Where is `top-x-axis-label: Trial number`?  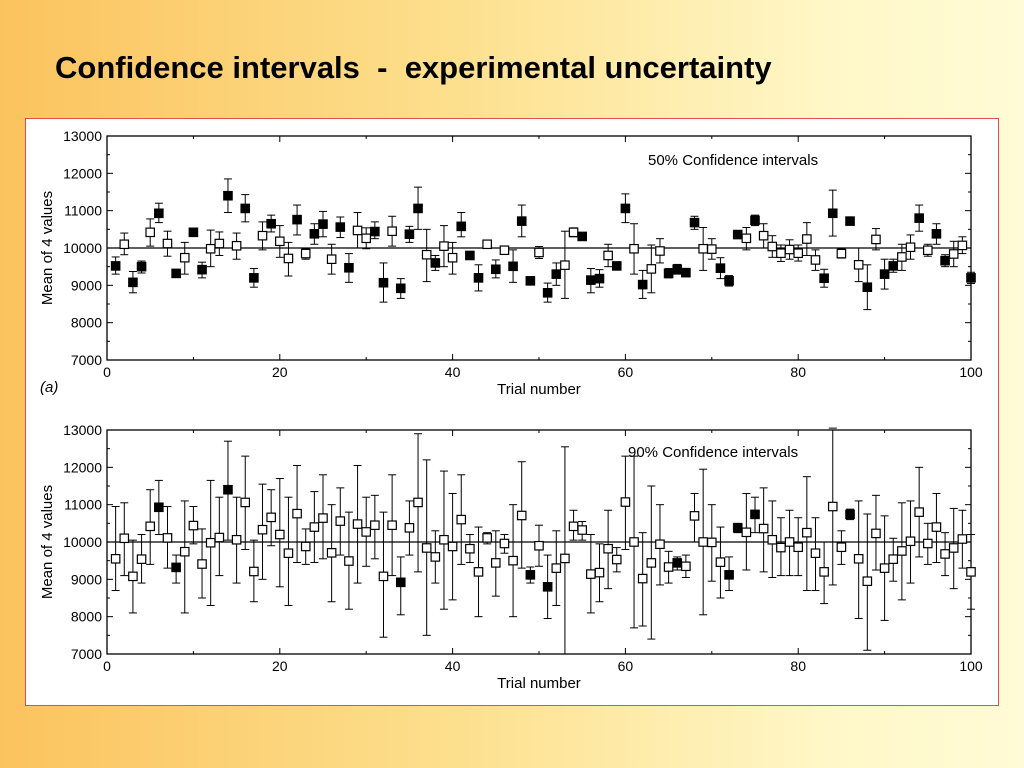
top-x-axis-label: Trial number is located at coordinates (539, 389).